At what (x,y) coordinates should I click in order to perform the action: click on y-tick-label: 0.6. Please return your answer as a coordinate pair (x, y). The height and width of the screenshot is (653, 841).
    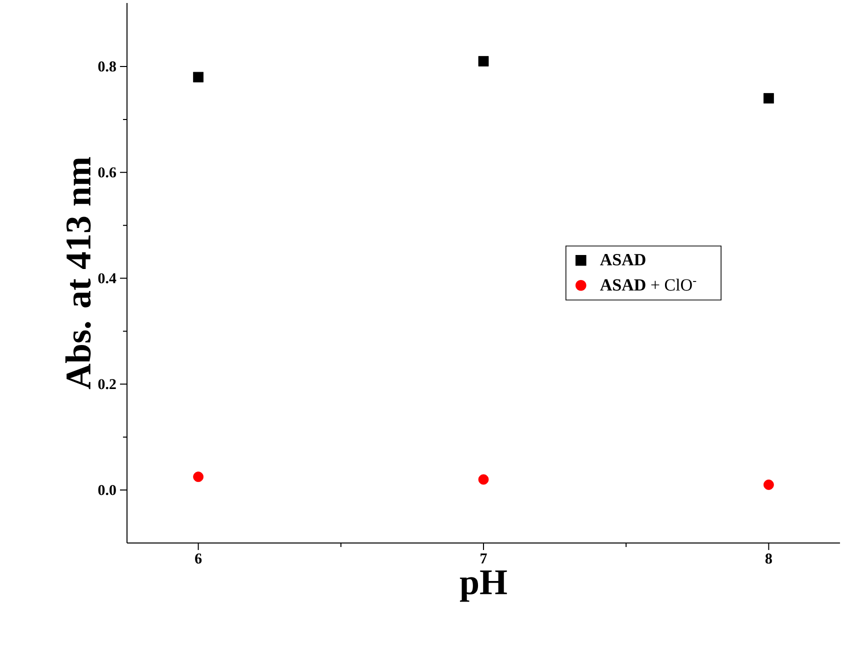
    Looking at the image, I should click on (107, 172).